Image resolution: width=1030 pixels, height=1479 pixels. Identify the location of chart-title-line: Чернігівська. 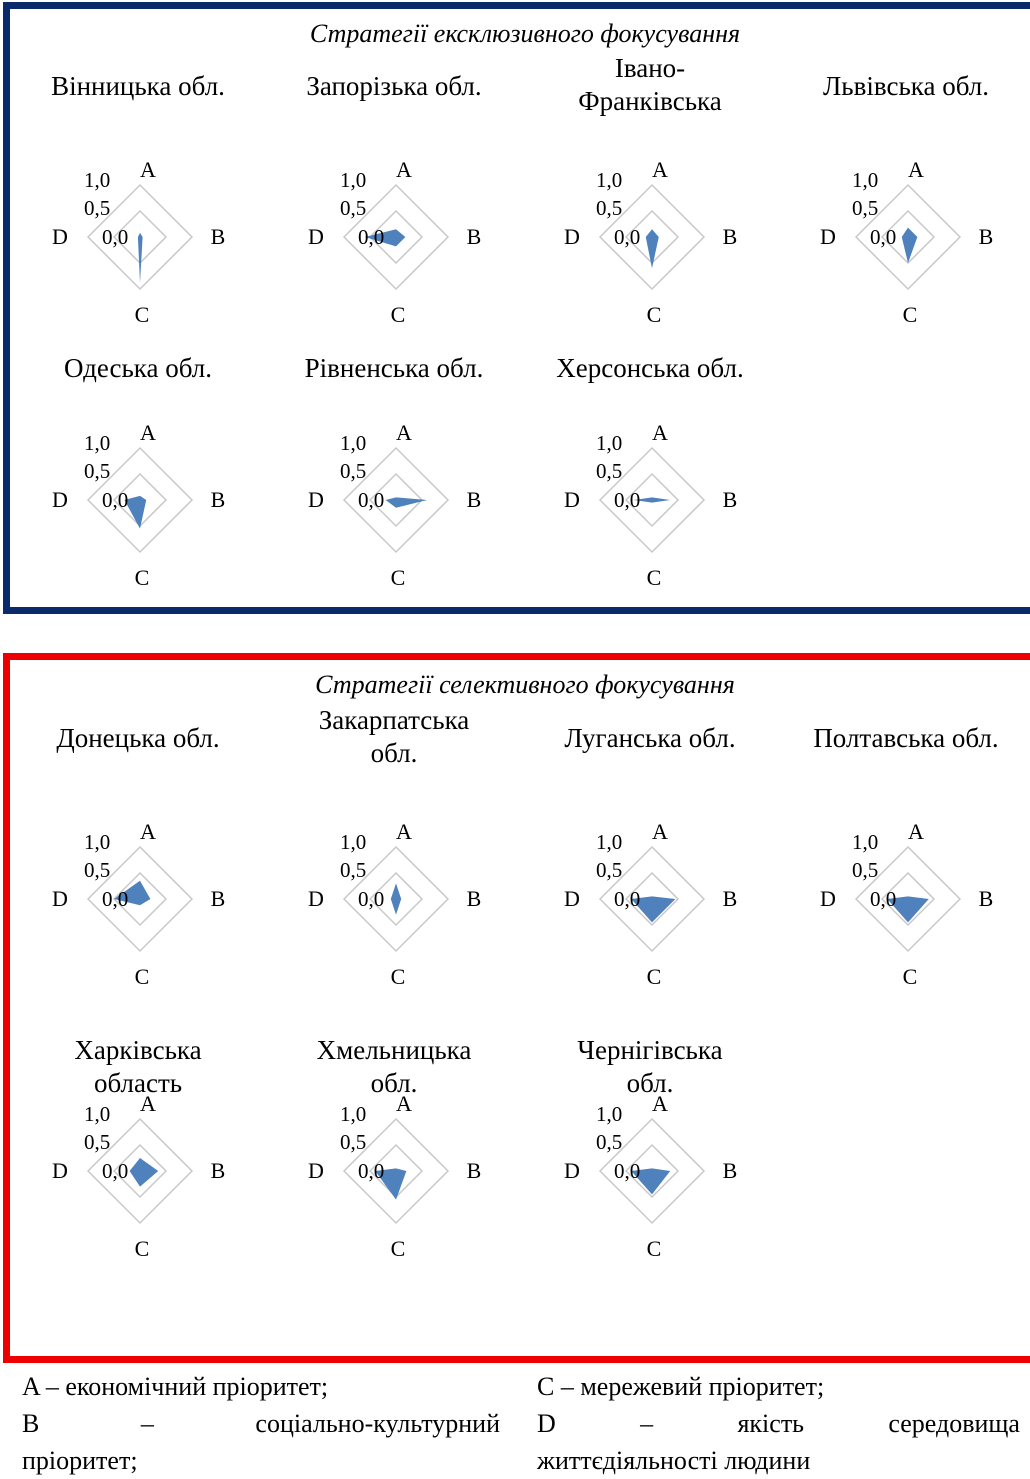
(650, 1050).